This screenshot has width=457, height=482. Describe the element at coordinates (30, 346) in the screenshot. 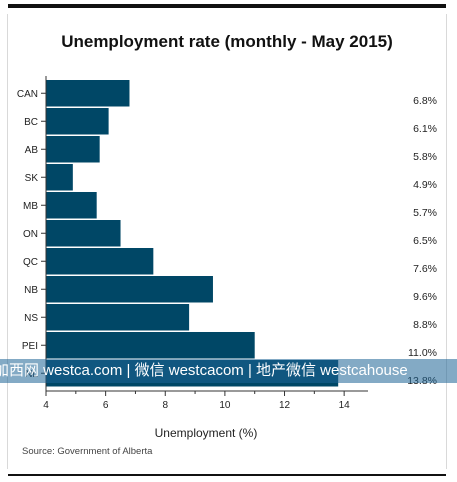

I see `y-tick-label: PEI` at that location.